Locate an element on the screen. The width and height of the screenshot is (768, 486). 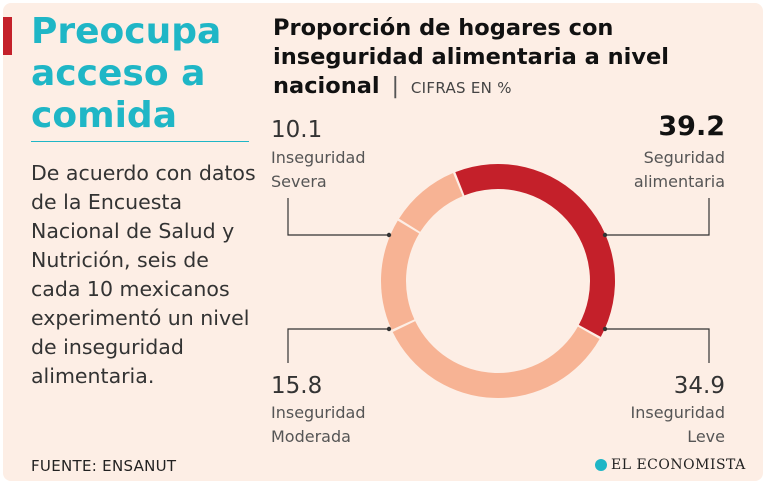
leader-dot-leve is located at coordinates (605, 329).